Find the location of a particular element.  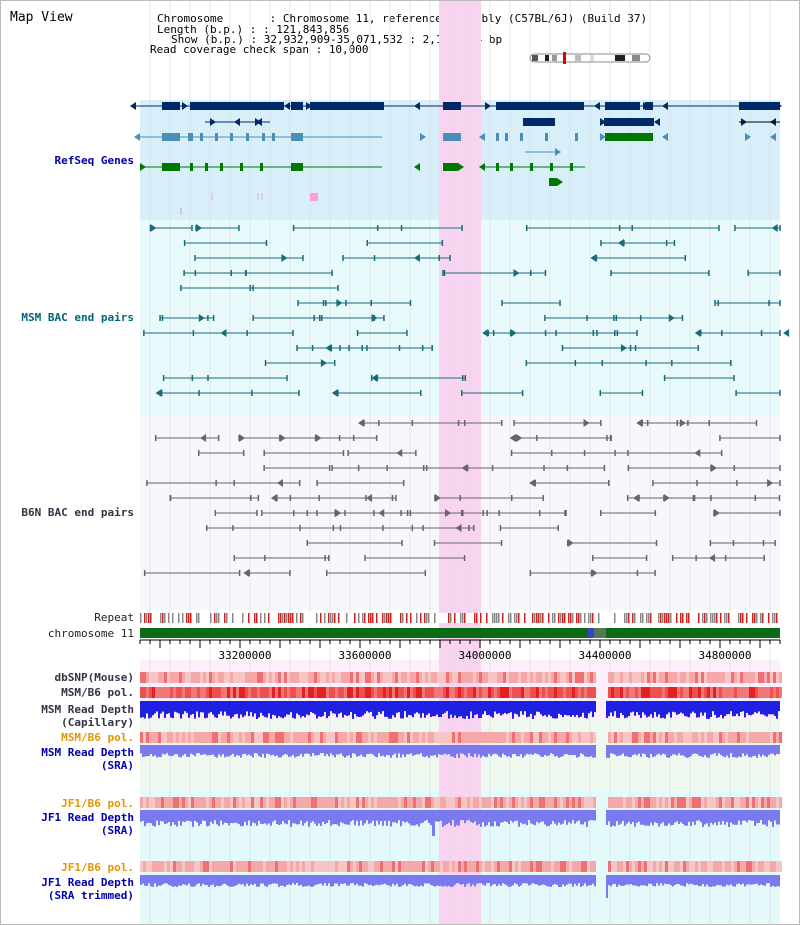

ideogram-band is located at coordinates (547, 58).